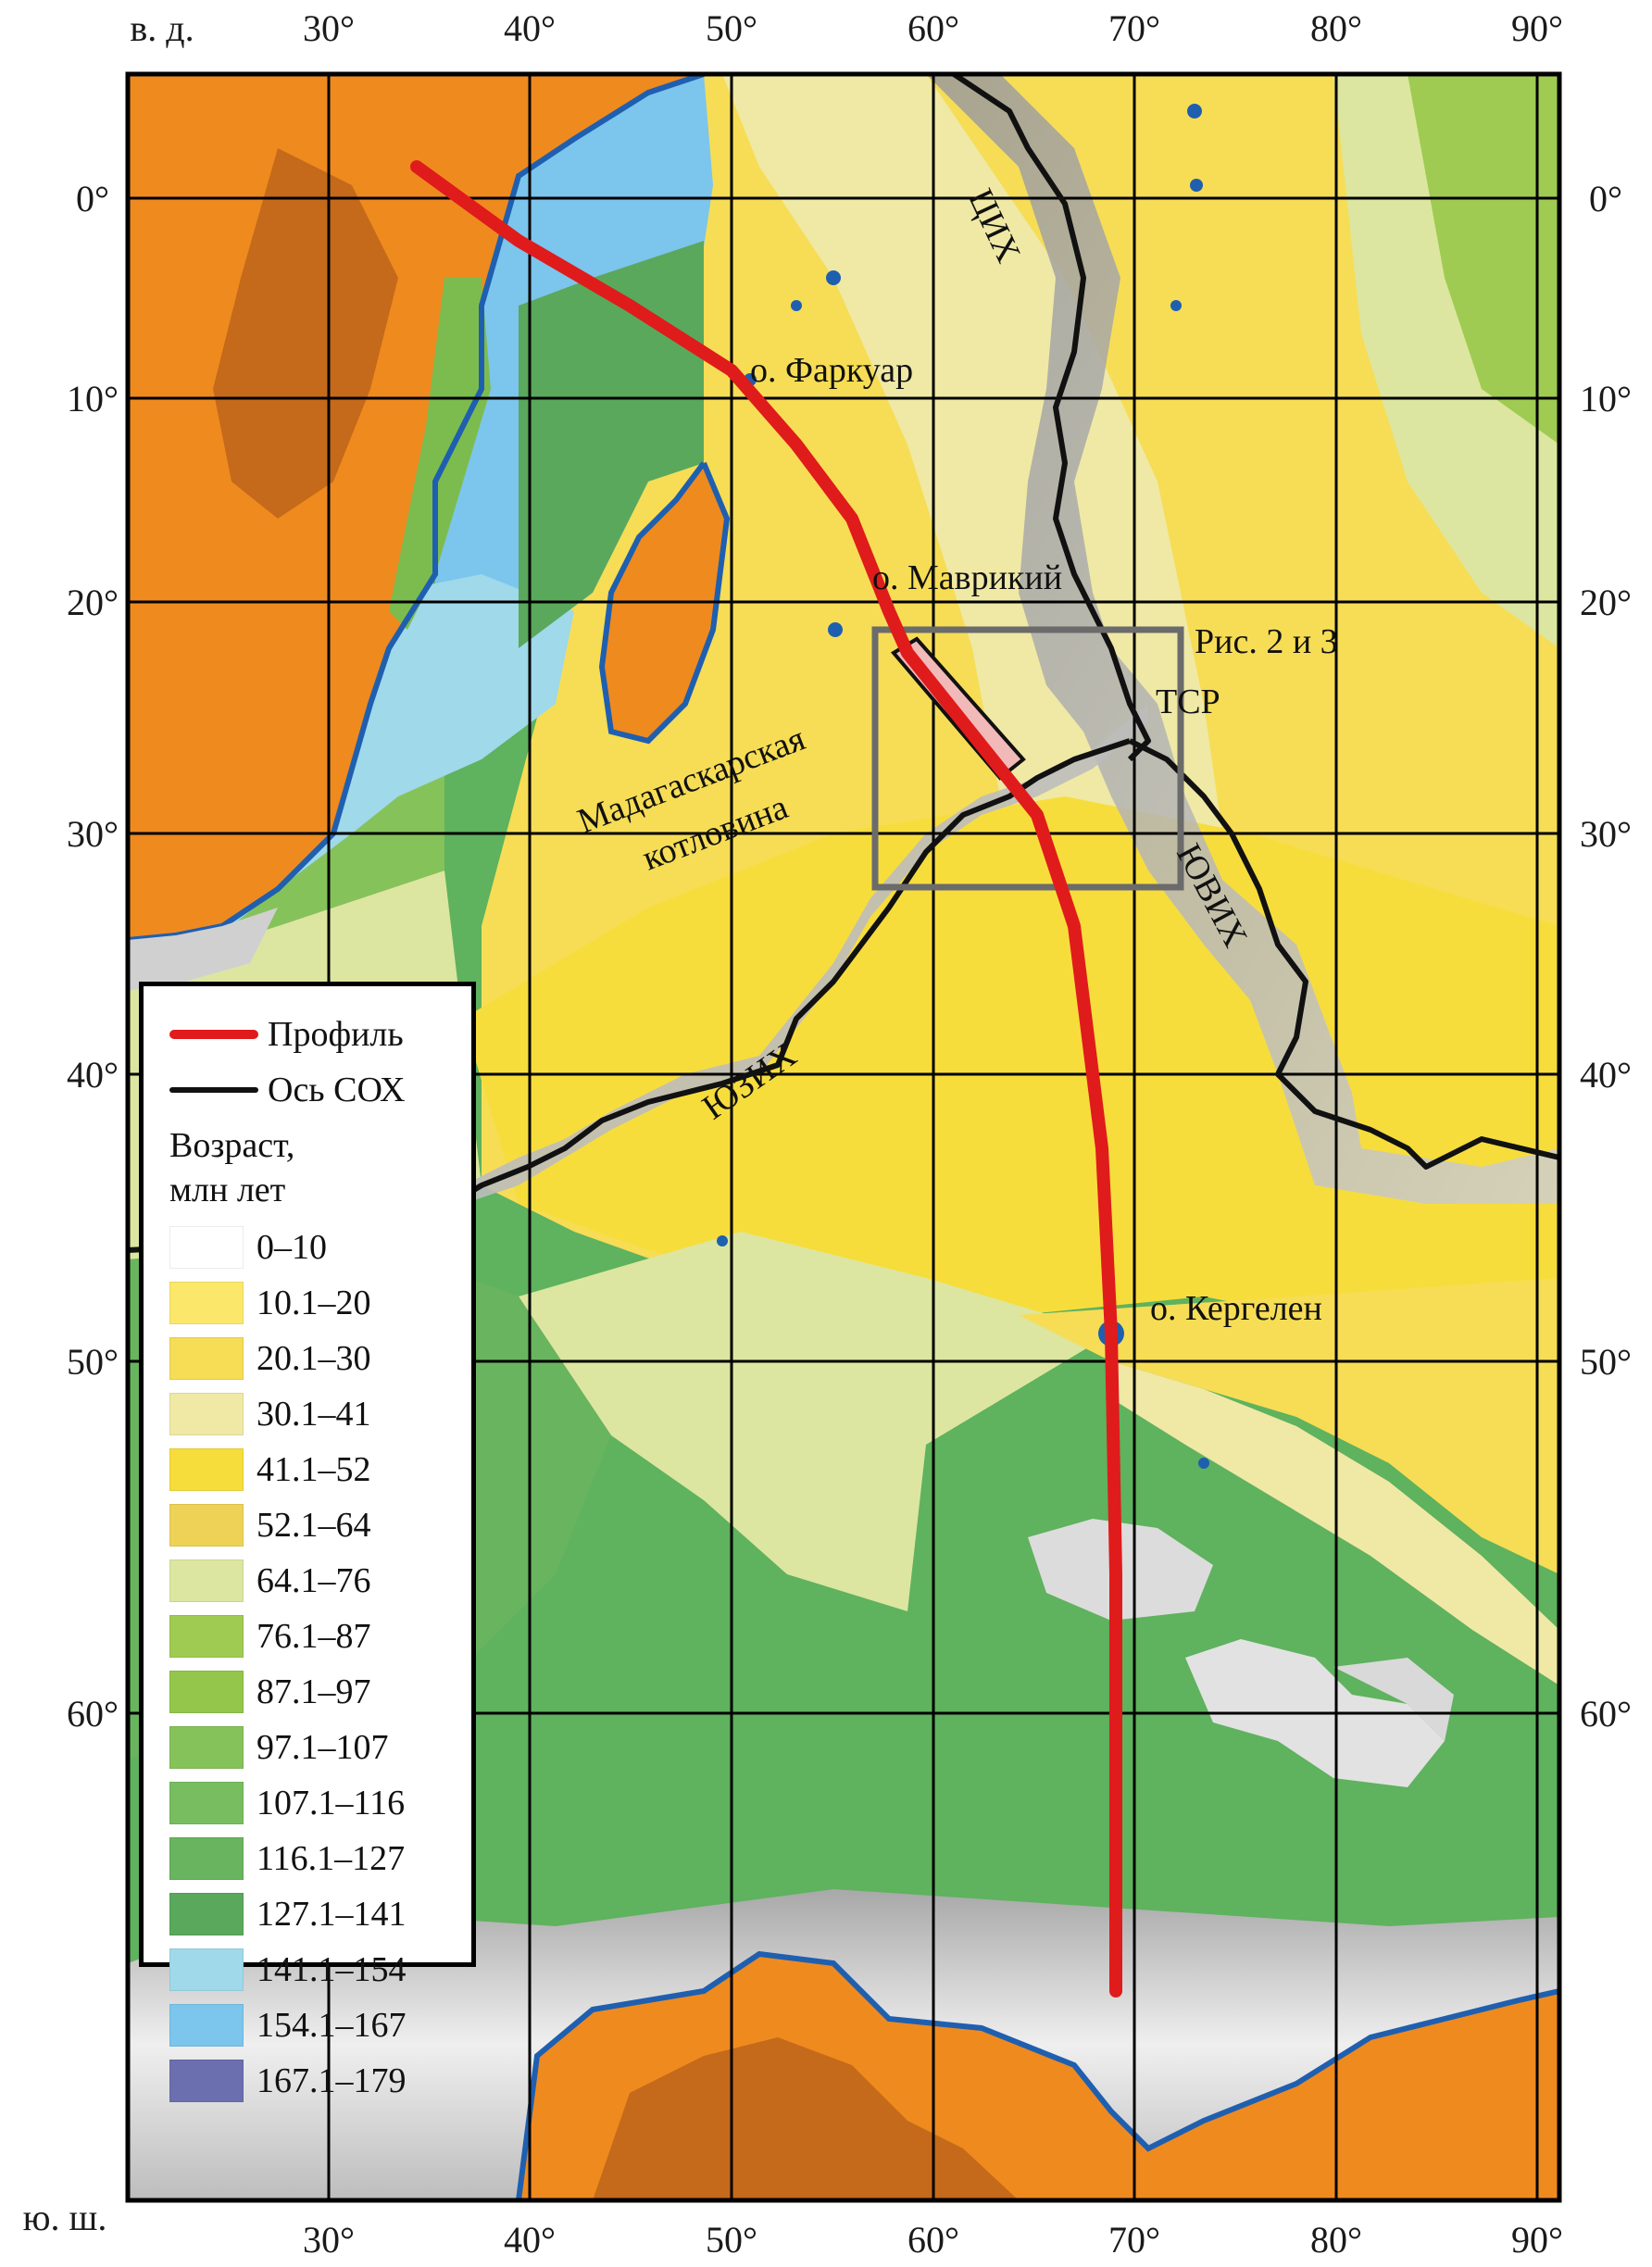 The image size is (1652, 2267). I want to click on legend-age-row: 87.1–97, so click(311, 1692).